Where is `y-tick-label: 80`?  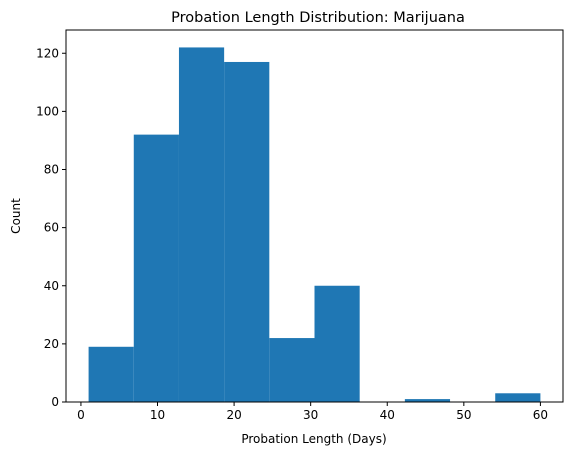 y-tick-label: 80 is located at coordinates (51, 170).